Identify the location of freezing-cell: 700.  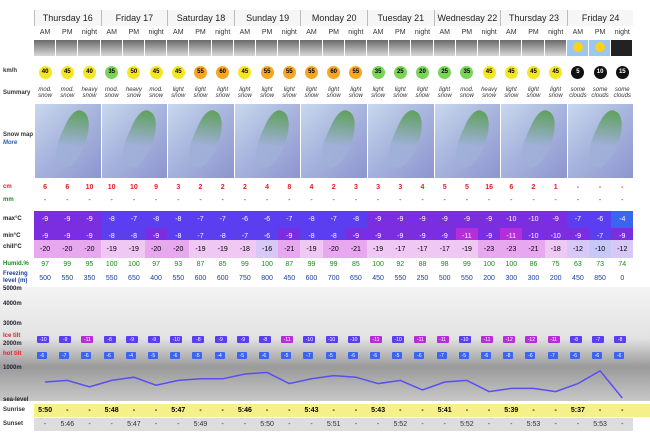
(333, 278).